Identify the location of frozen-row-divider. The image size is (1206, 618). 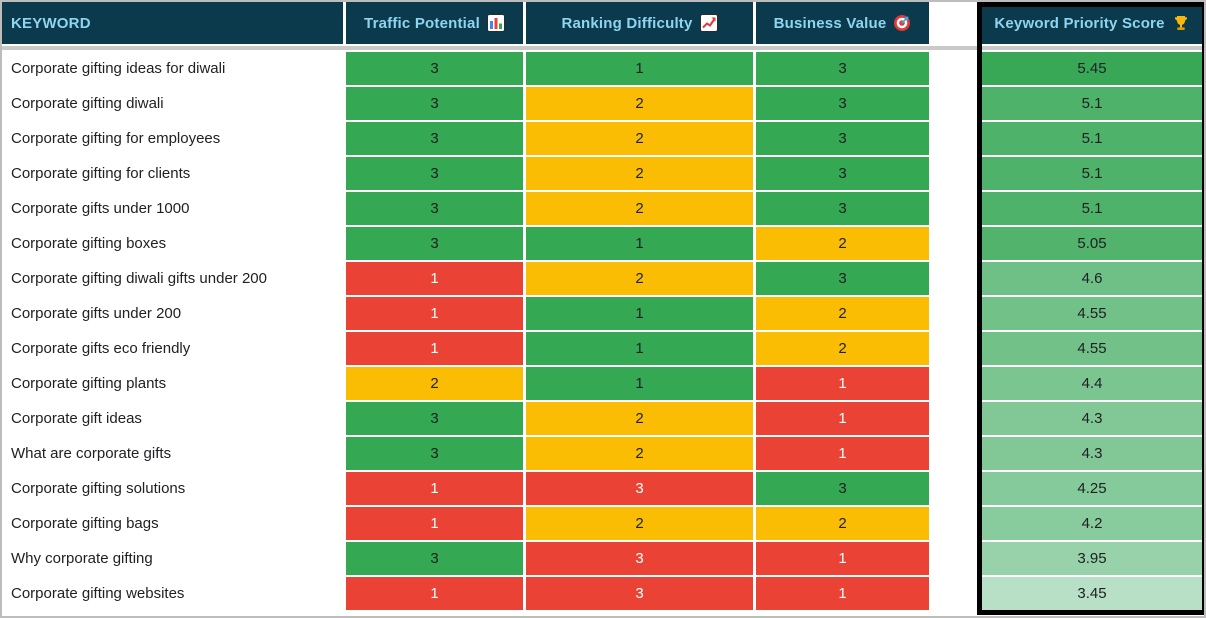
(602, 48).